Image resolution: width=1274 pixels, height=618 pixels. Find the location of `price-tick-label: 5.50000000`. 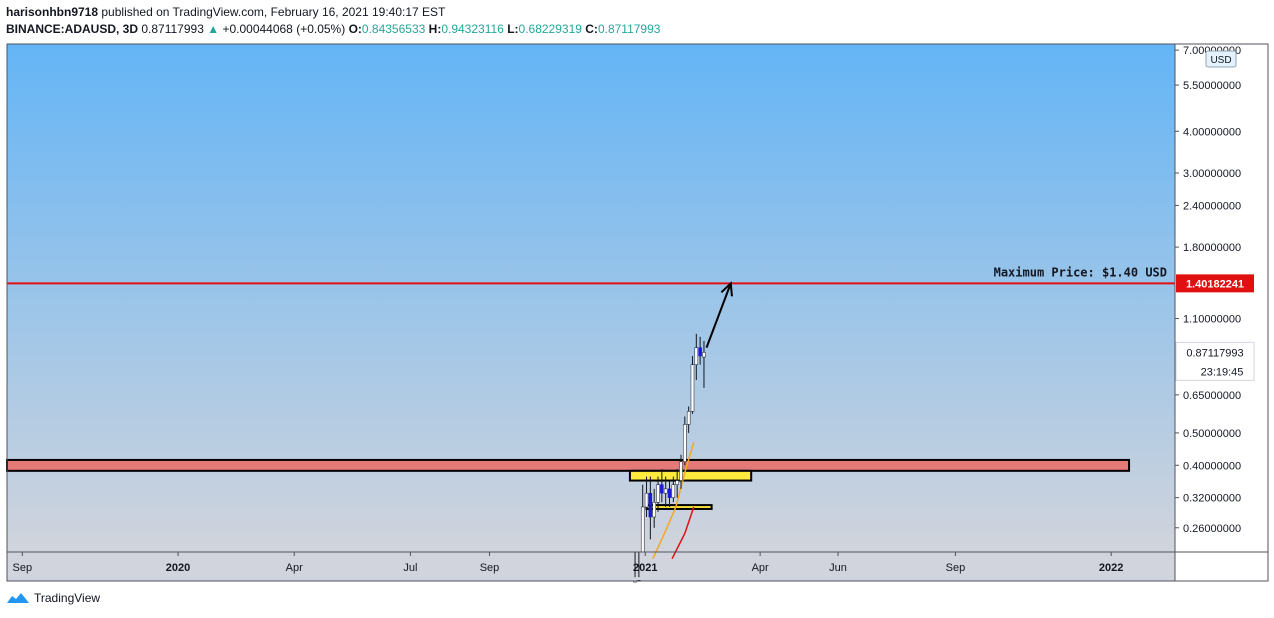

price-tick-label: 5.50000000 is located at coordinates (1212, 86).